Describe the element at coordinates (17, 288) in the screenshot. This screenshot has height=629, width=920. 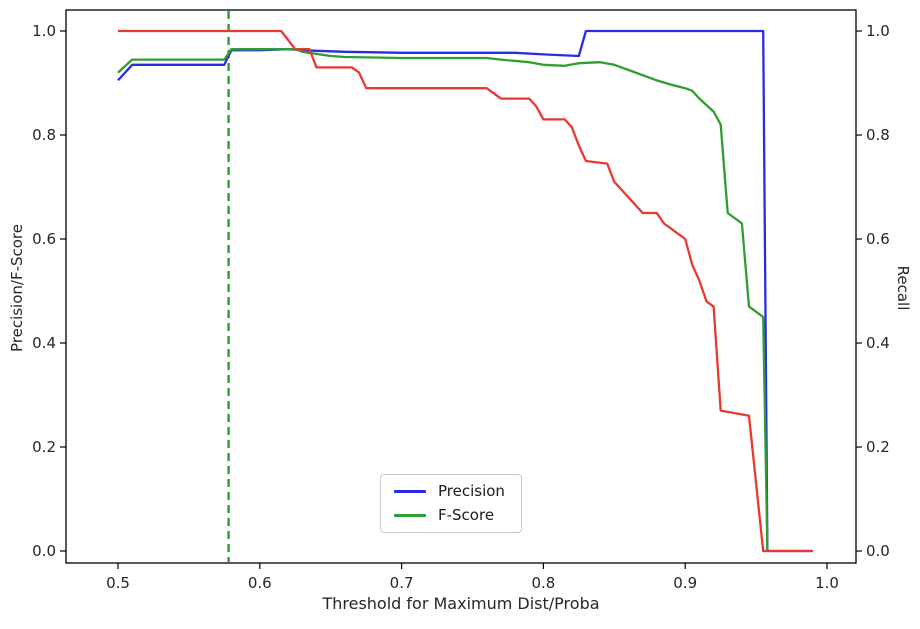
I see `y-axis-label-left: Precision/F-Score` at that location.